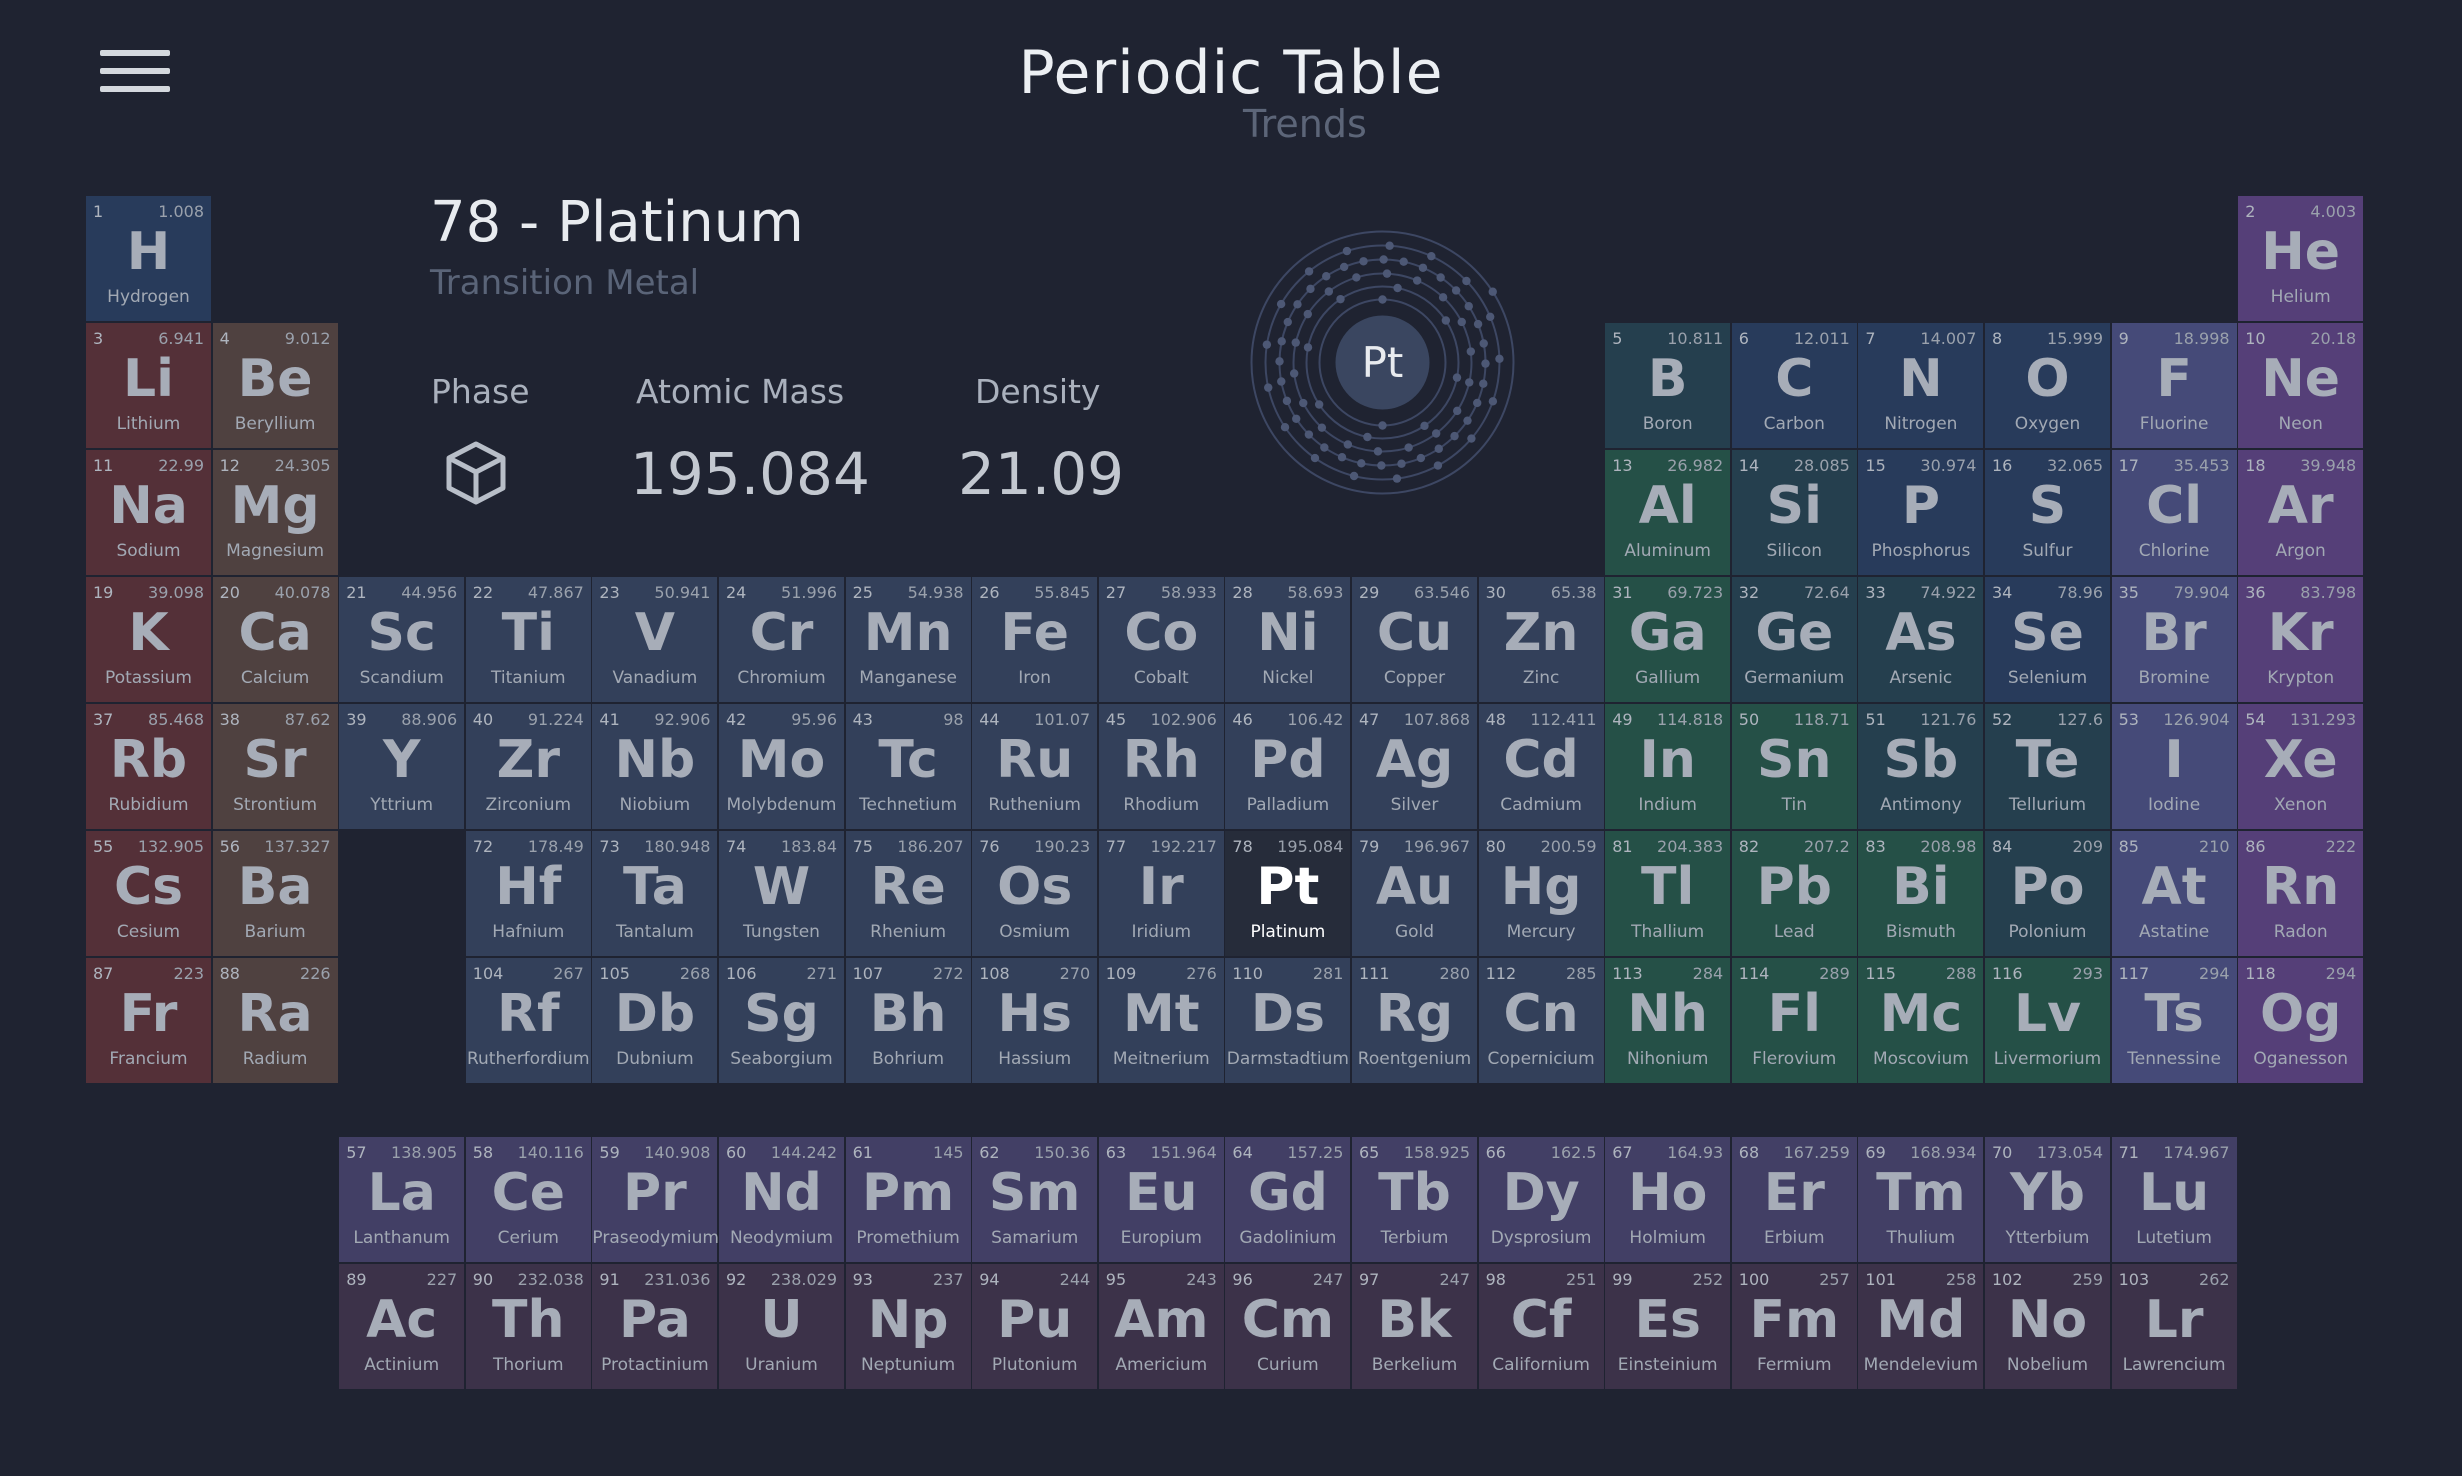  What do you see at coordinates (1288, 1326) in the screenshot?
I see `element-cell-curium: 96 247 Cm Curium` at bounding box center [1288, 1326].